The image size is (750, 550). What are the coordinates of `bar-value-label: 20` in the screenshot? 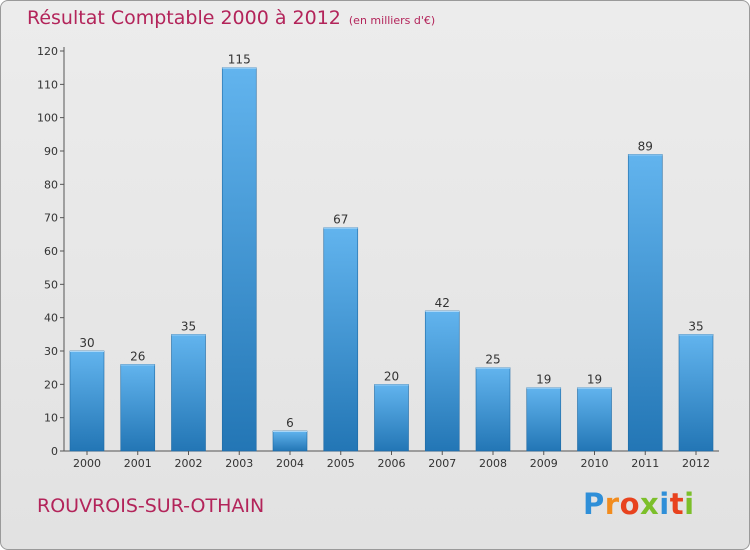 It's located at (391, 376).